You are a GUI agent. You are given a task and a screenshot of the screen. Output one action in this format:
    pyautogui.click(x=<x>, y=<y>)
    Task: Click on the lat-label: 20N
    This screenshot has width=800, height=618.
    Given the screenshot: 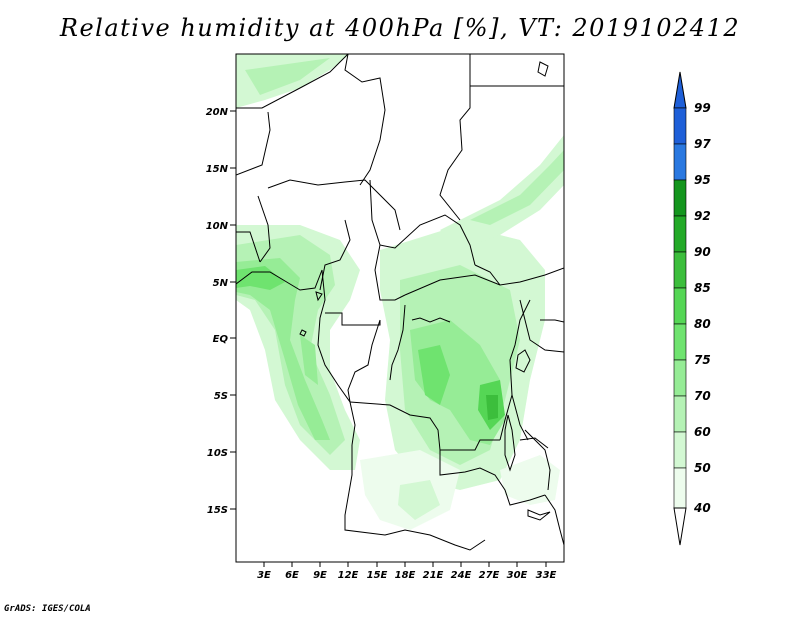 What is the action you would take?
    pyautogui.click(x=217, y=112)
    